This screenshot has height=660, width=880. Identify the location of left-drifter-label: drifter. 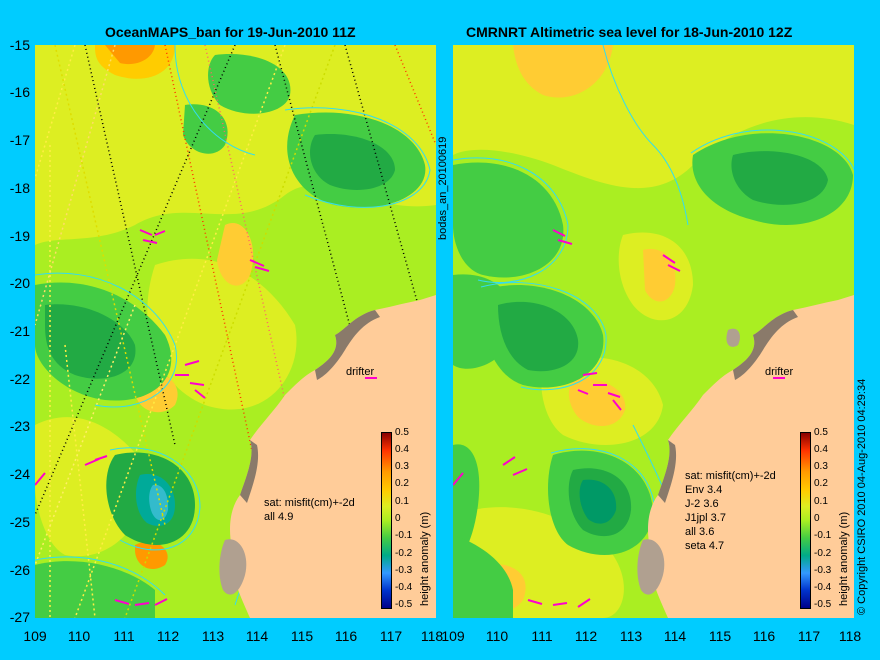
(360, 372).